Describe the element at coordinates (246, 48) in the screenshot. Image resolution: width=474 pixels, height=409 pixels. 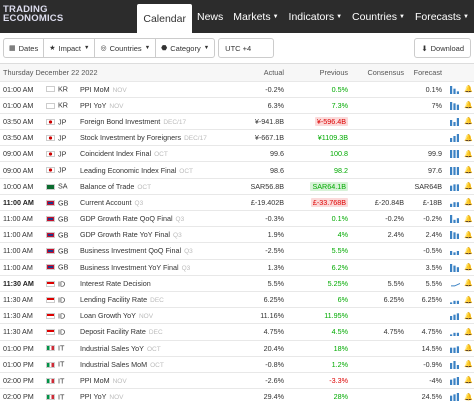
I see `timezone-select: UTC +4` at that location.